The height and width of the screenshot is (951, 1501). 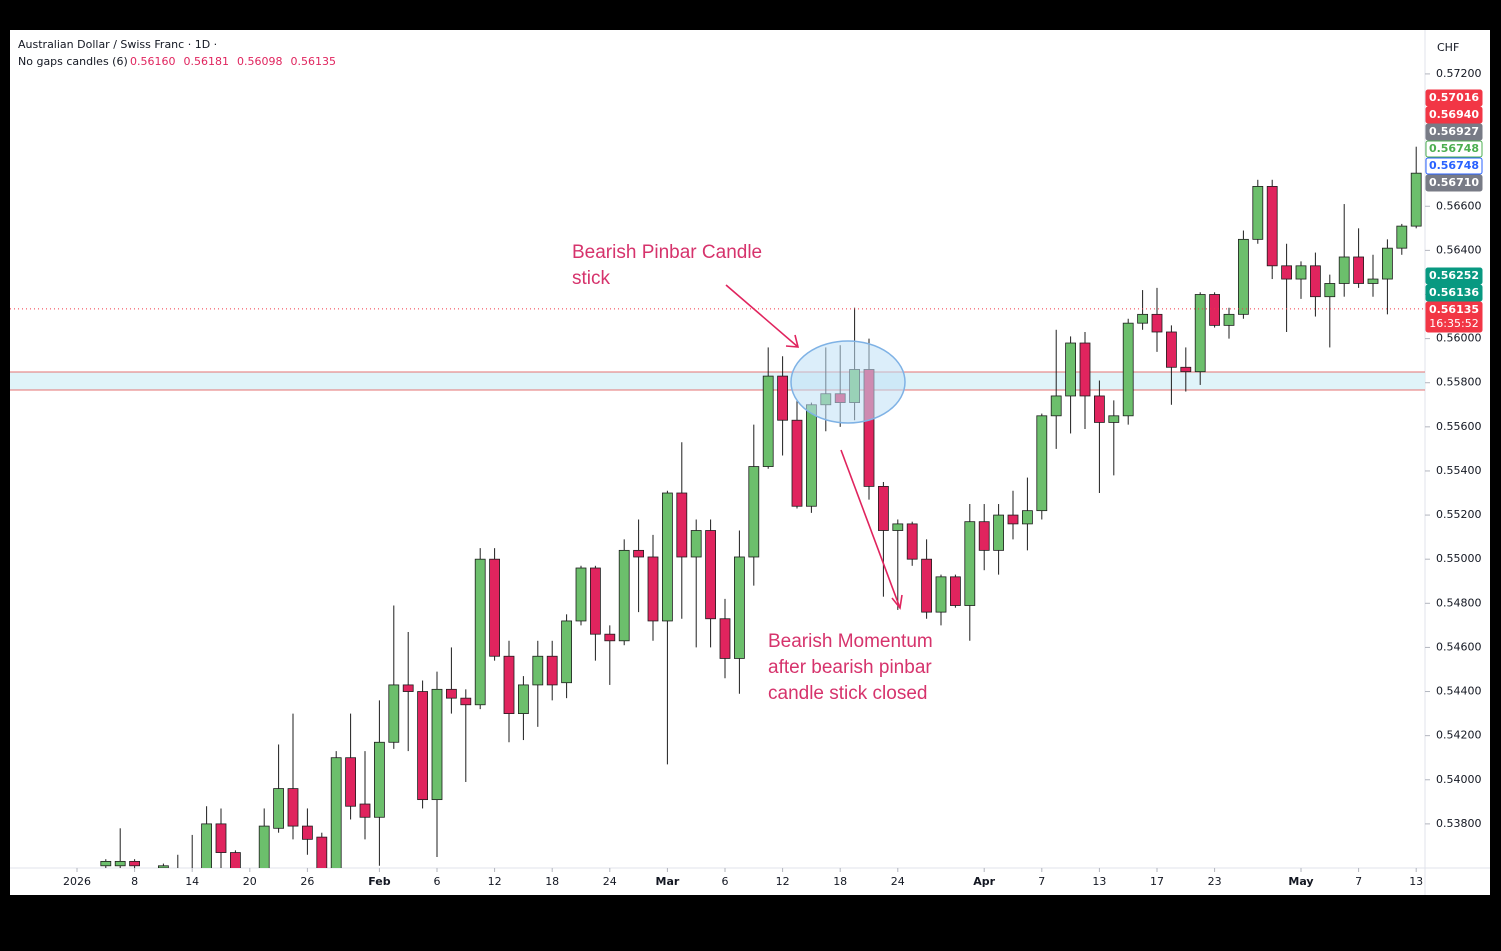 I want to click on y-tick-label: 0.57200, so click(x=1459, y=73).